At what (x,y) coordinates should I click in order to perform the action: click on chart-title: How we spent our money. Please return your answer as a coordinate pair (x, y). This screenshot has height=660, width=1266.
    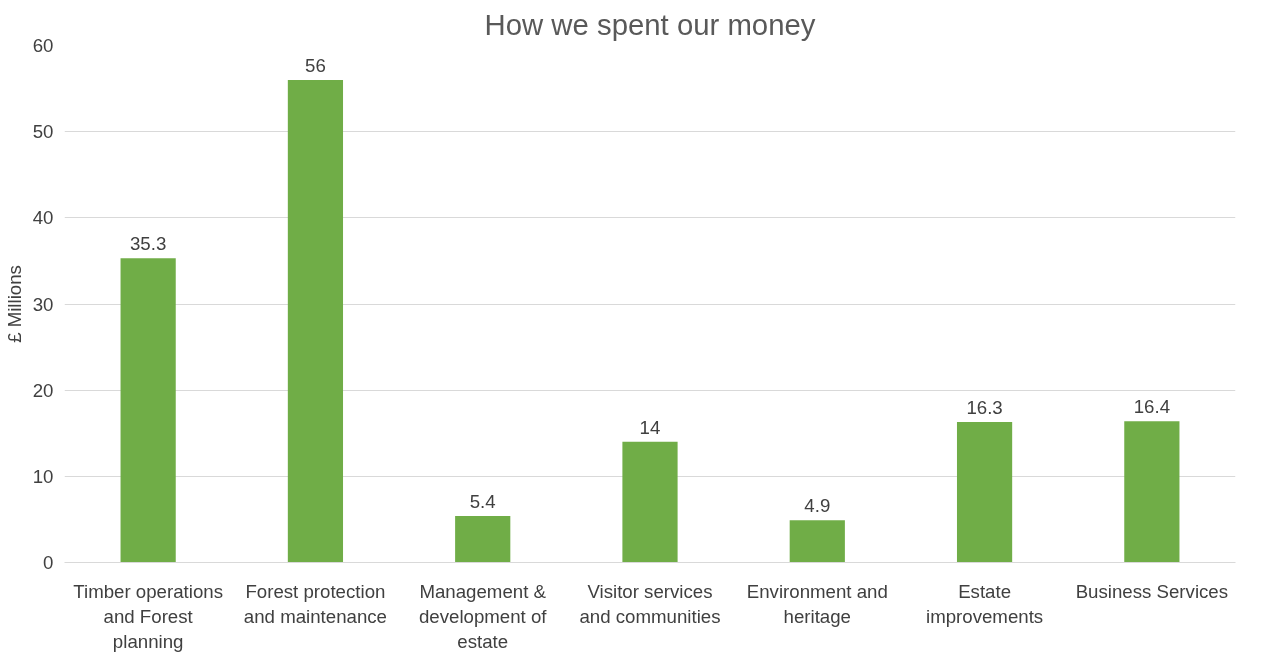
    Looking at the image, I should click on (650, 24).